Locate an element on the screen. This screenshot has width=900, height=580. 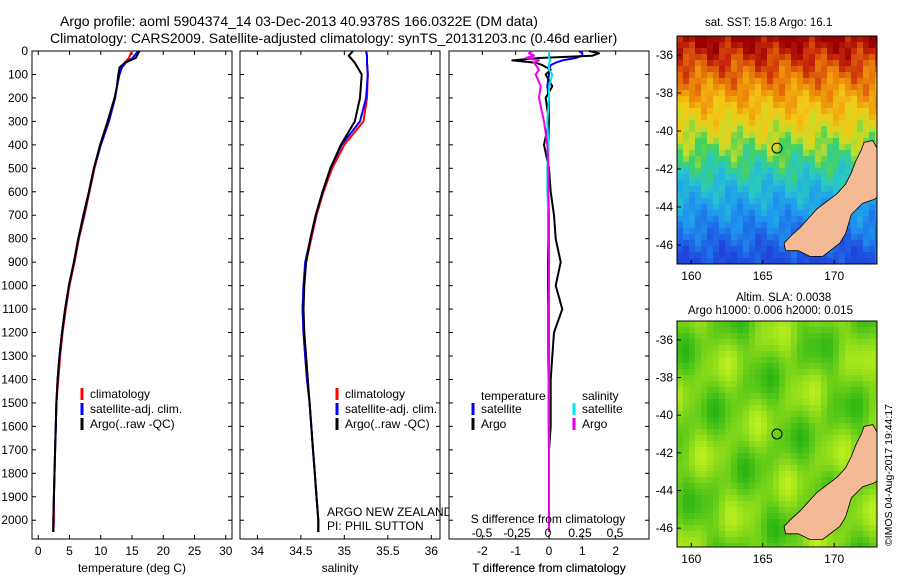
x-tick-label: 1 is located at coordinates (582, 551).